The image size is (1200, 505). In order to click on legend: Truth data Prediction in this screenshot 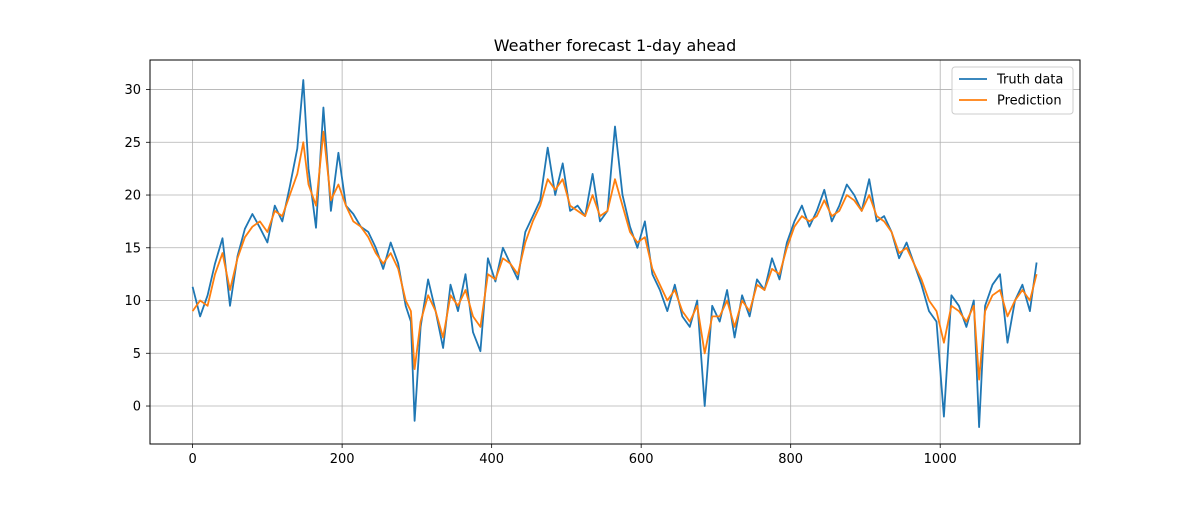, I will do `click(1012, 90)`.